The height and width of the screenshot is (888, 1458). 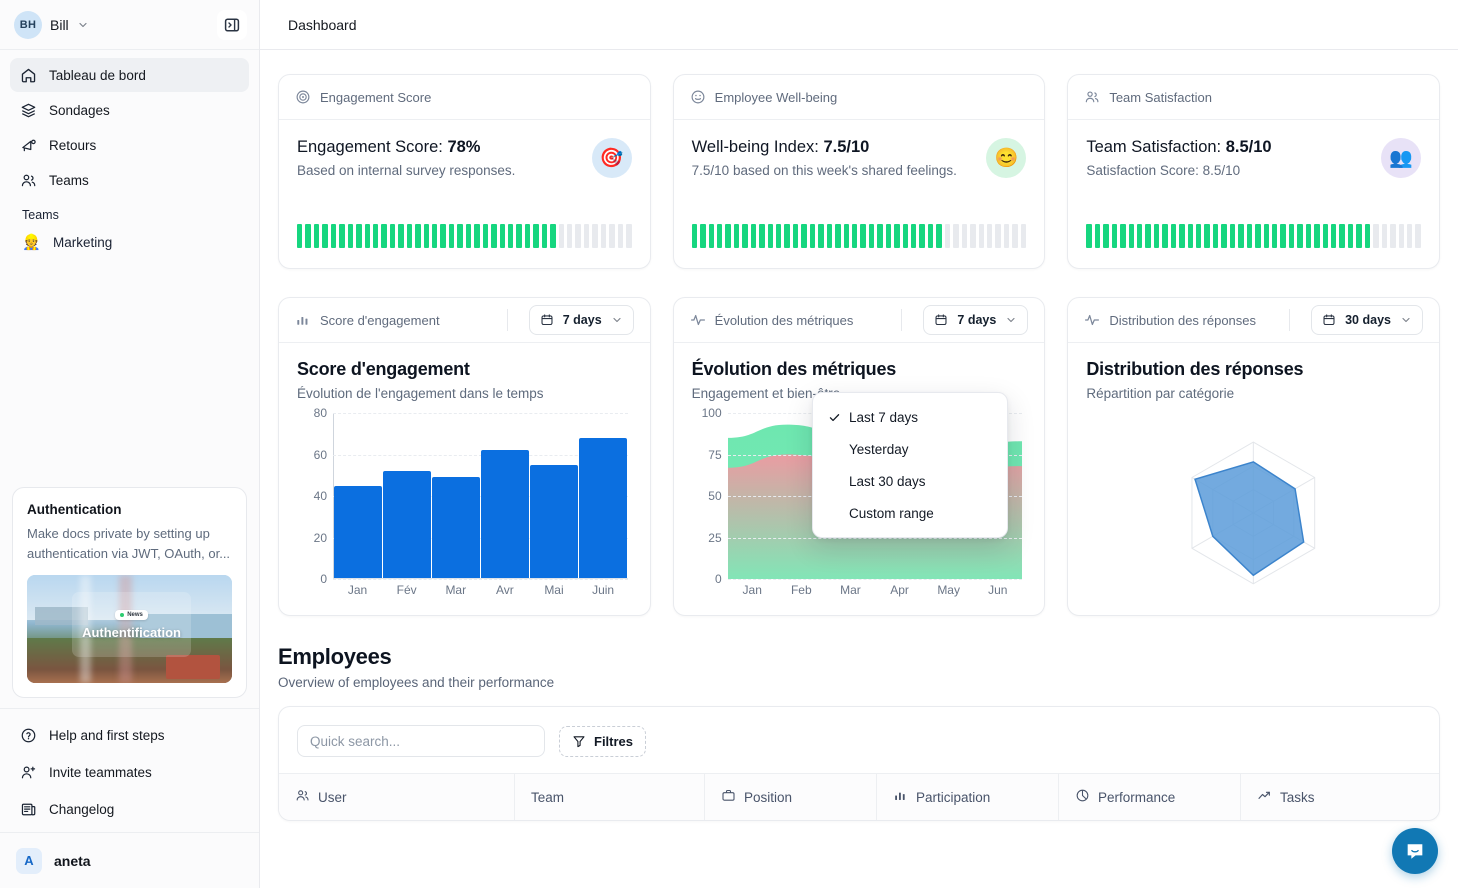 I want to click on home-icon, so click(x=28, y=75).